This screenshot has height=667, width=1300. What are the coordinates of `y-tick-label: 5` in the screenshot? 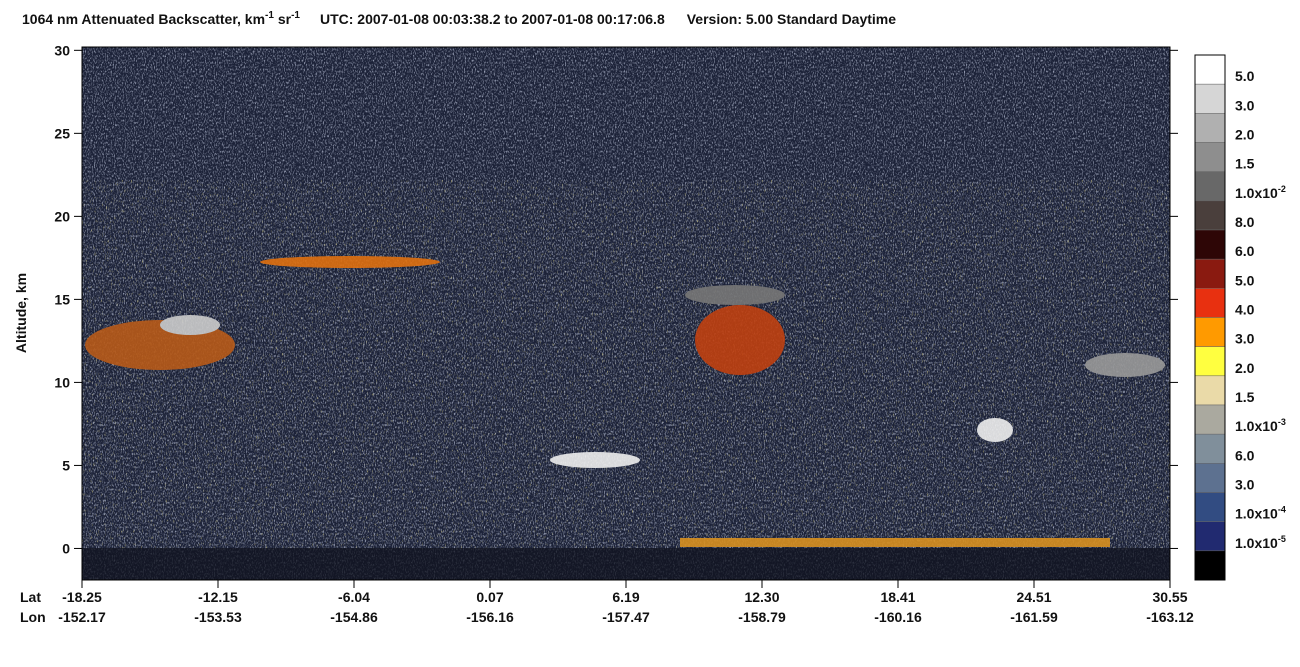 It's located at (66, 465).